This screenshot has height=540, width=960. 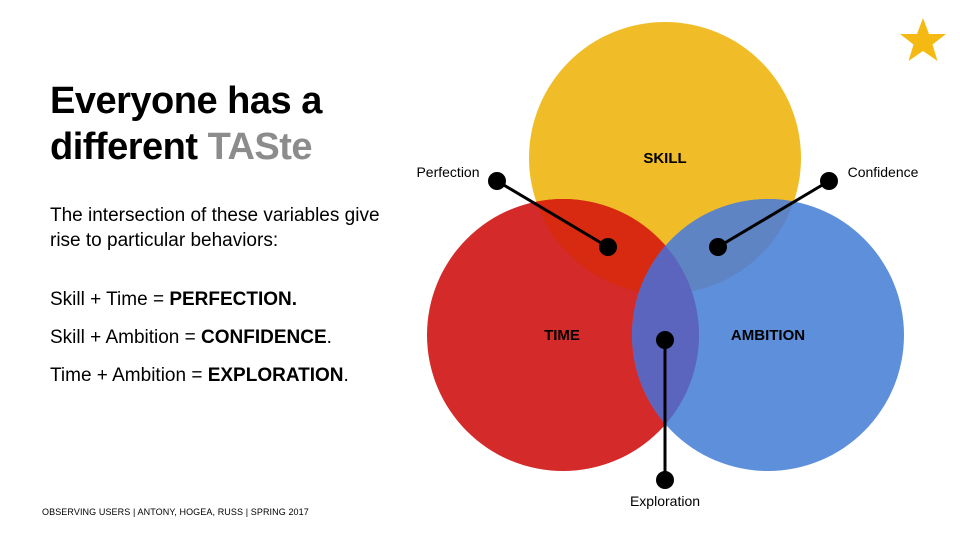 What do you see at coordinates (447, 172) in the screenshot?
I see `callout-label-perfection: Perfection` at bounding box center [447, 172].